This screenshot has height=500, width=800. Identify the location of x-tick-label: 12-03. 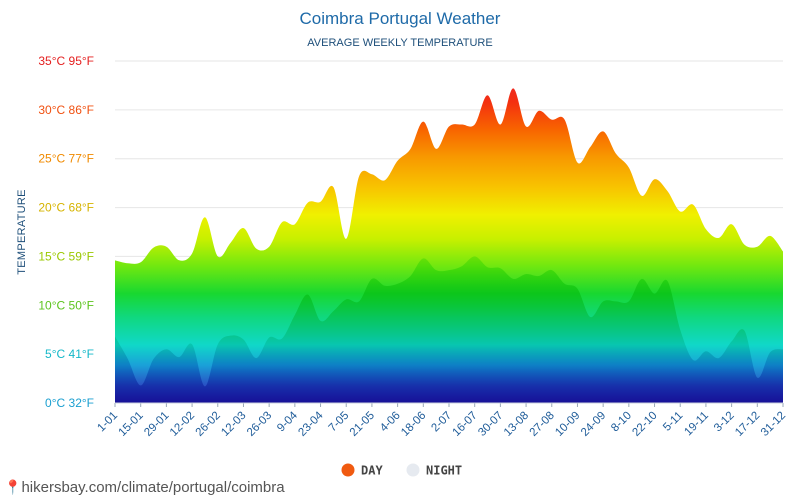
(233, 424).